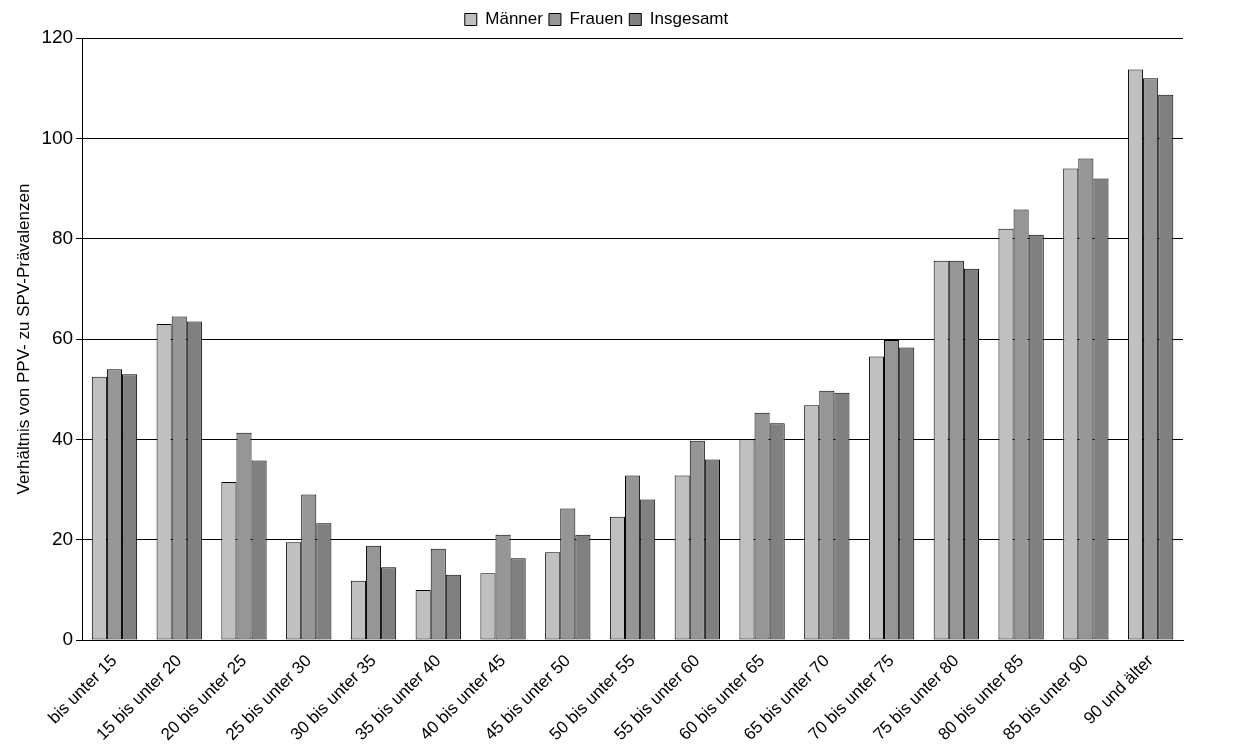 The height and width of the screenshot is (753, 1233). What do you see at coordinates (57, 37) in the screenshot?
I see `y-tick-label: 120` at bounding box center [57, 37].